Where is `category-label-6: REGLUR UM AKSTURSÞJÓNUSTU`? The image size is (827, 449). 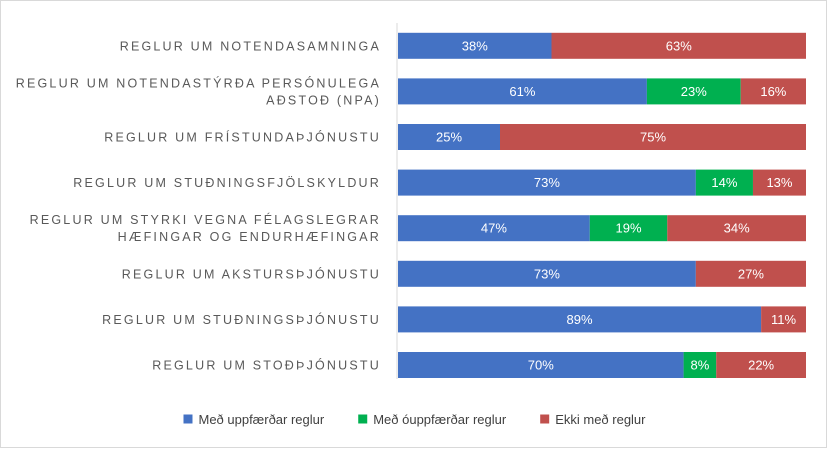 category-label-6: REGLUR UM AKSTURSÞJÓNUSTU is located at coordinates (251, 273).